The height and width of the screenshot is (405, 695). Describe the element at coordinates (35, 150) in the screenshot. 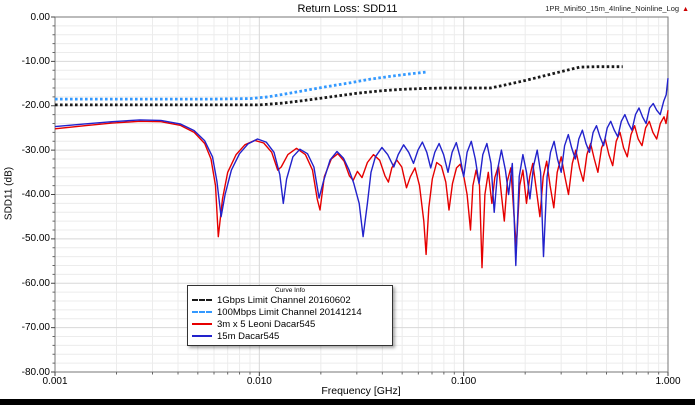

I see `y-tick-label: -30.00` at that location.